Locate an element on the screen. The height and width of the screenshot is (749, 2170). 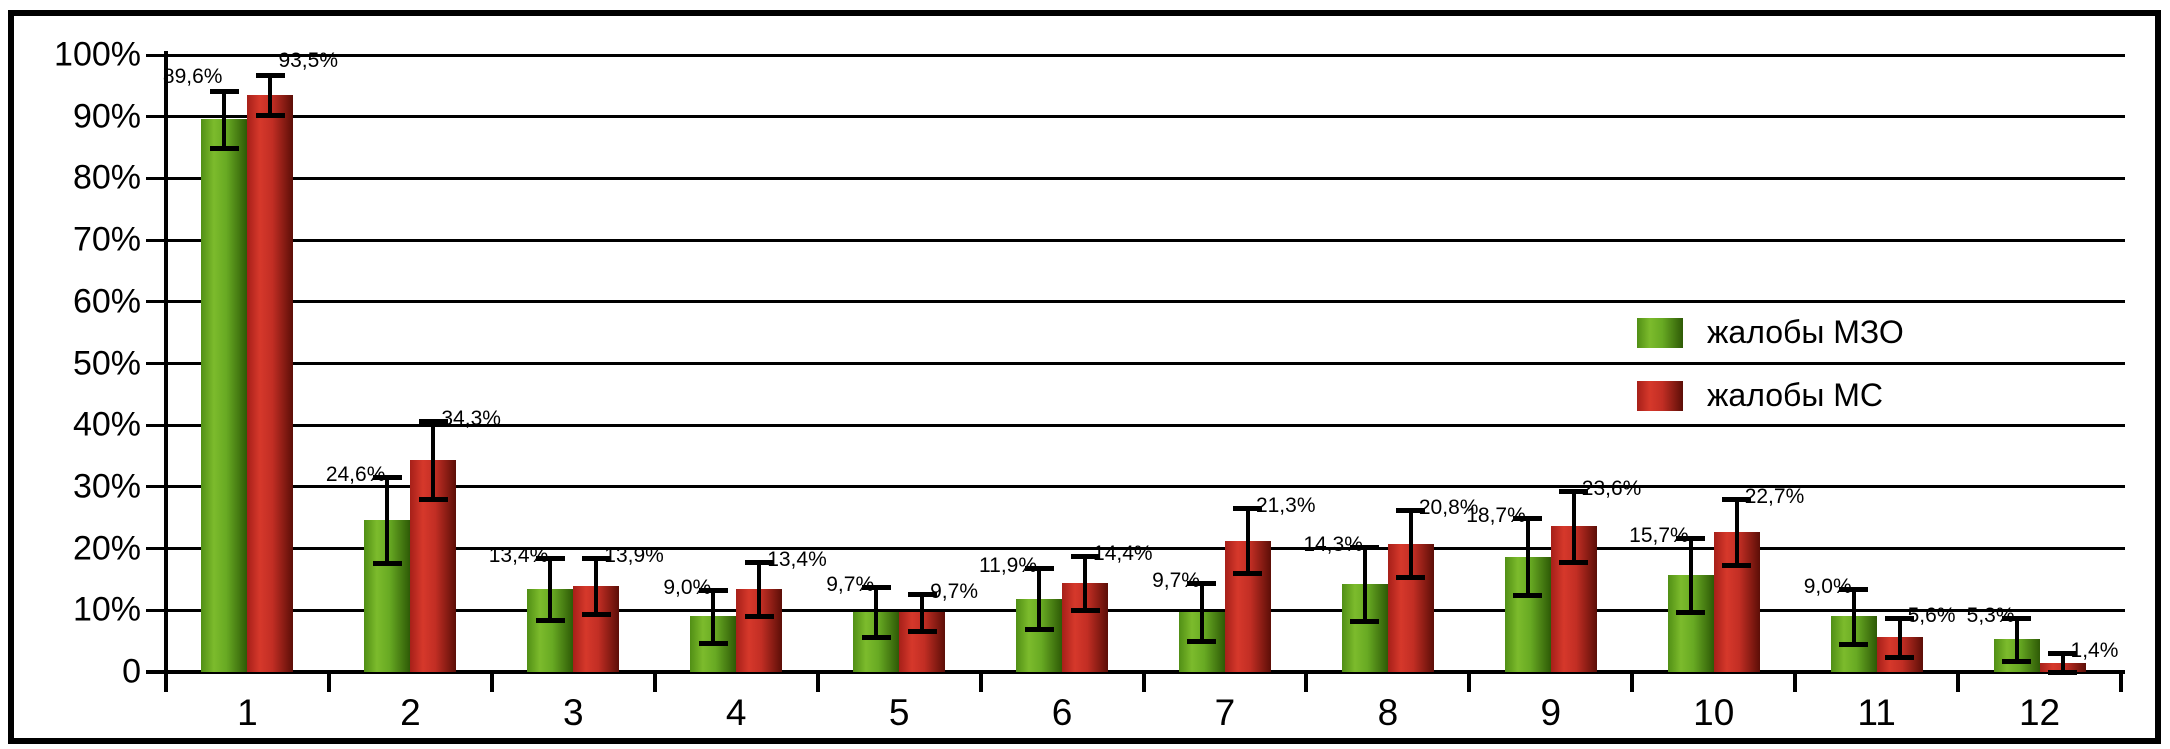
y-tick-label: 50% is located at coordinates (106, 363).